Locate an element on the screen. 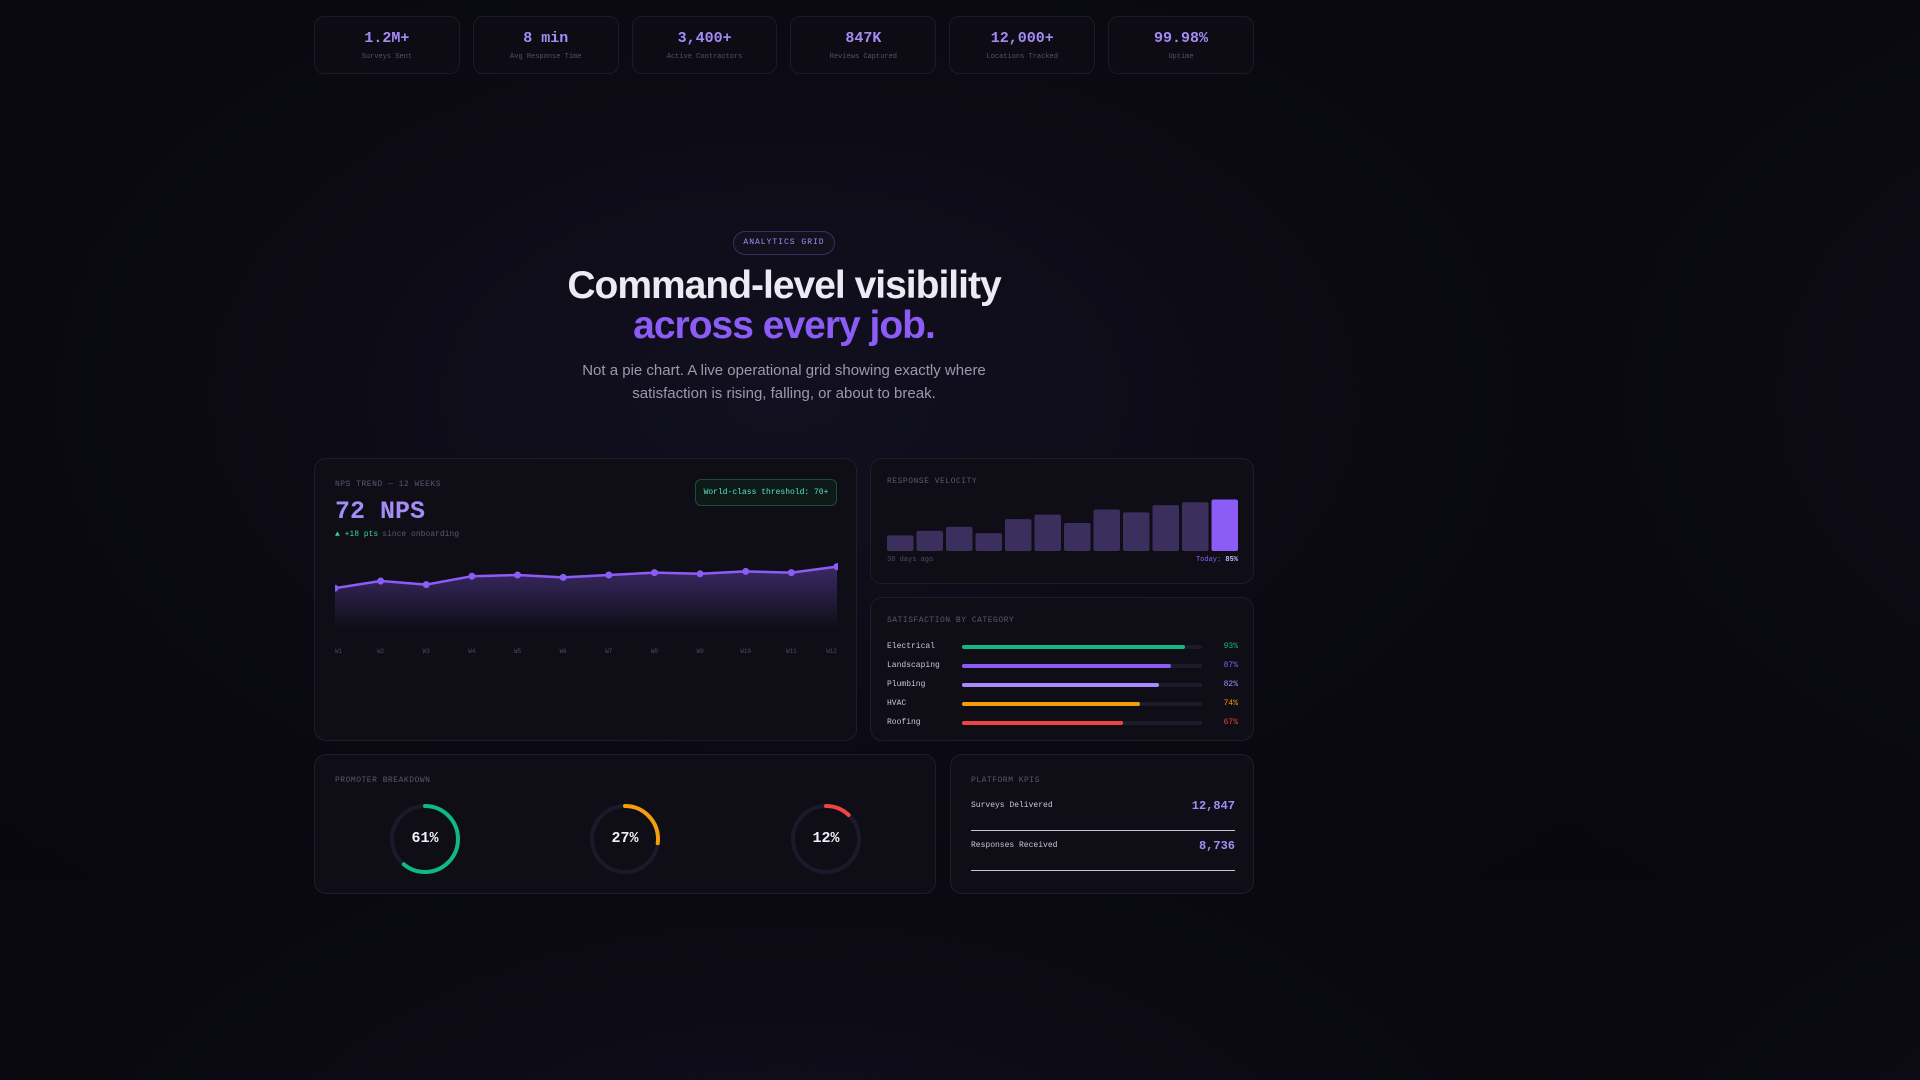 This screenshot has width=1920, height=1080. kpi-value: 12,847 is located at coordinates (1213, 806).